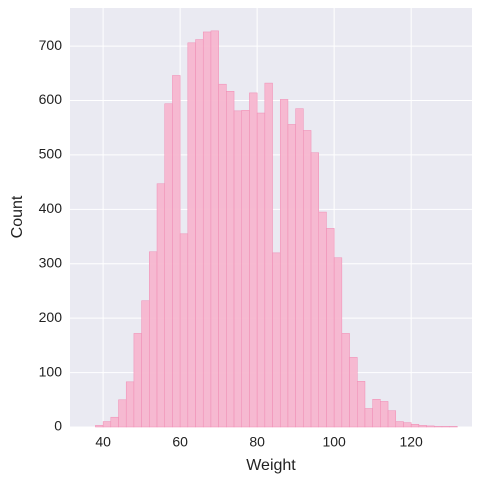 This screenshot has width=484, height=483. Describe the element at coordinates (411, 442) in the screenshot. I see `x-tick-label: 120` at that location.